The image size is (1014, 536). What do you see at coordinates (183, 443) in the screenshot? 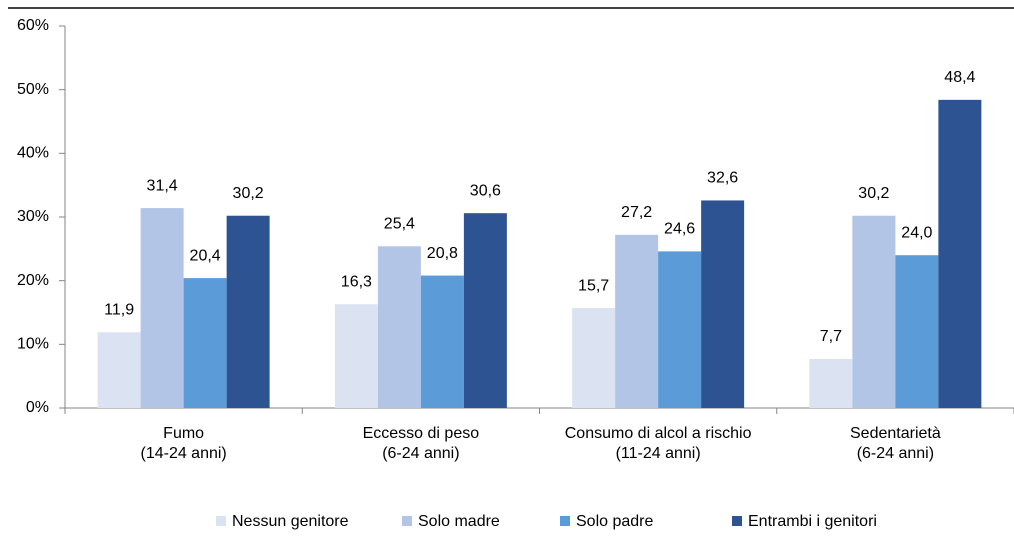
I see `x-tick-label: Fumo (14-24 anni)` at bounding box center [183, 443].